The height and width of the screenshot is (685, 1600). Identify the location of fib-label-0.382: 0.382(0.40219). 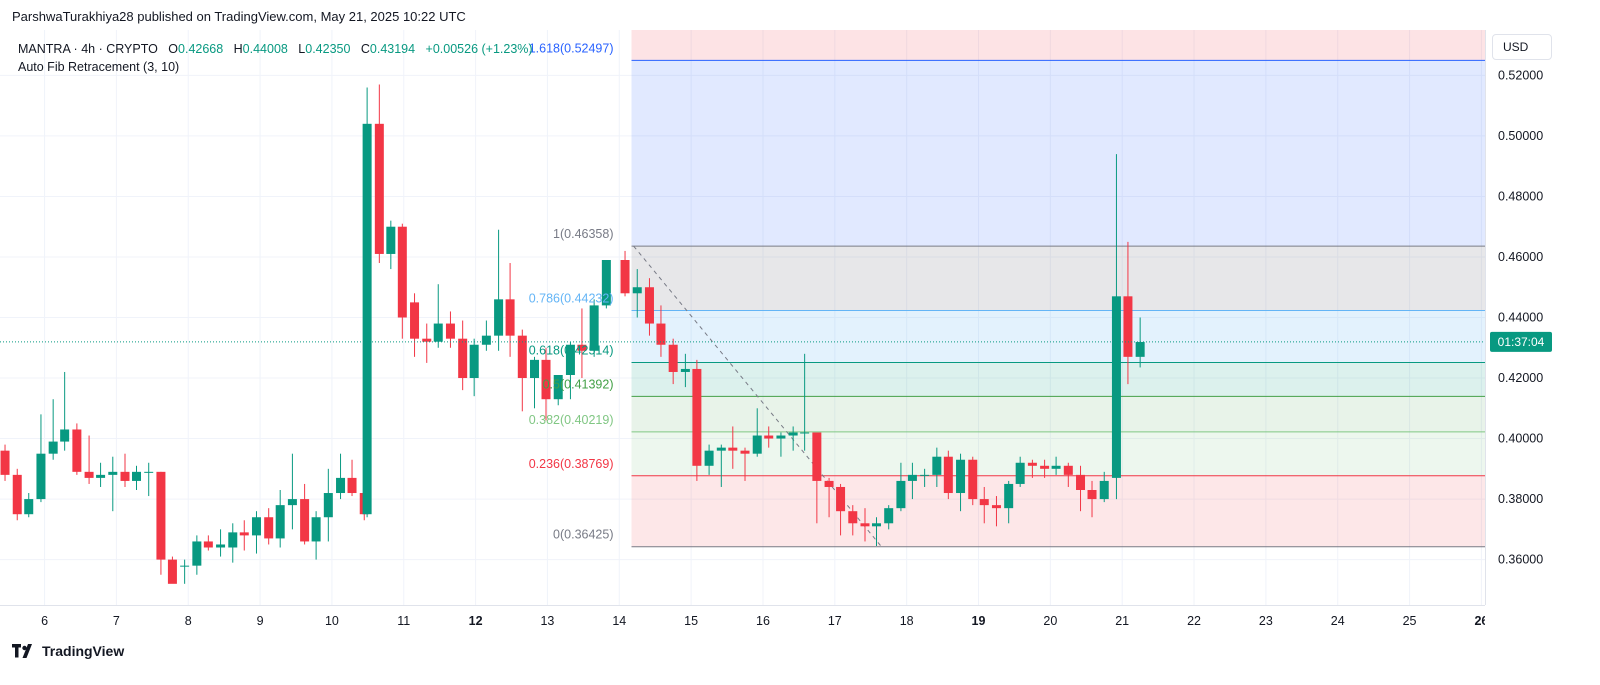
(571, 420).